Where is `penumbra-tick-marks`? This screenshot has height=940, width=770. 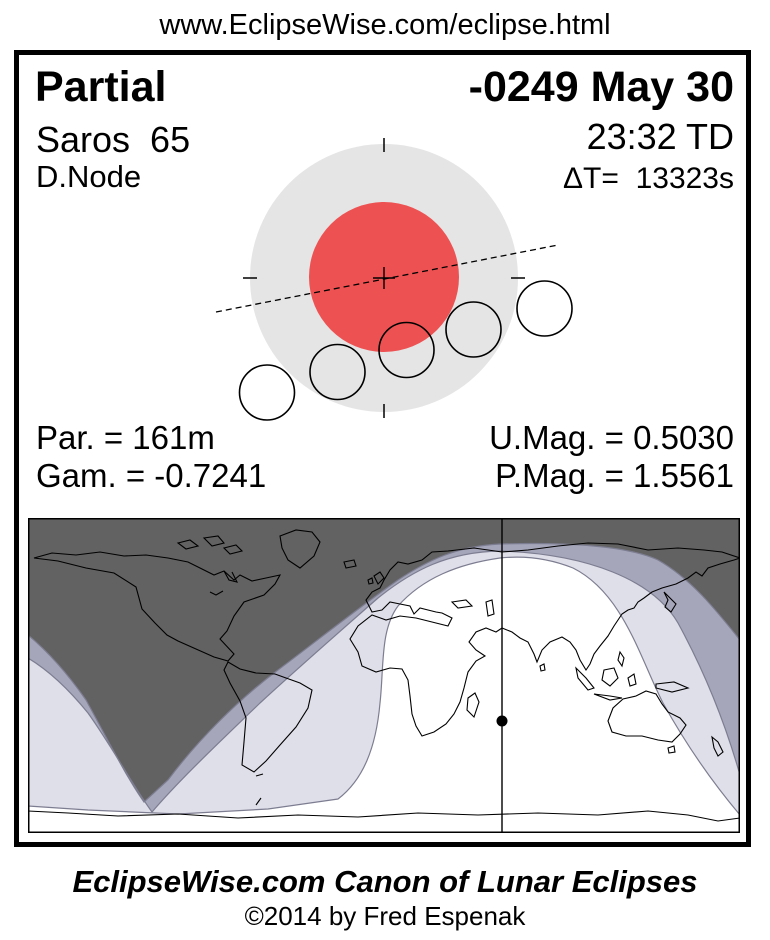 penumbra-tick-marks is located at coordinates (384, 278).